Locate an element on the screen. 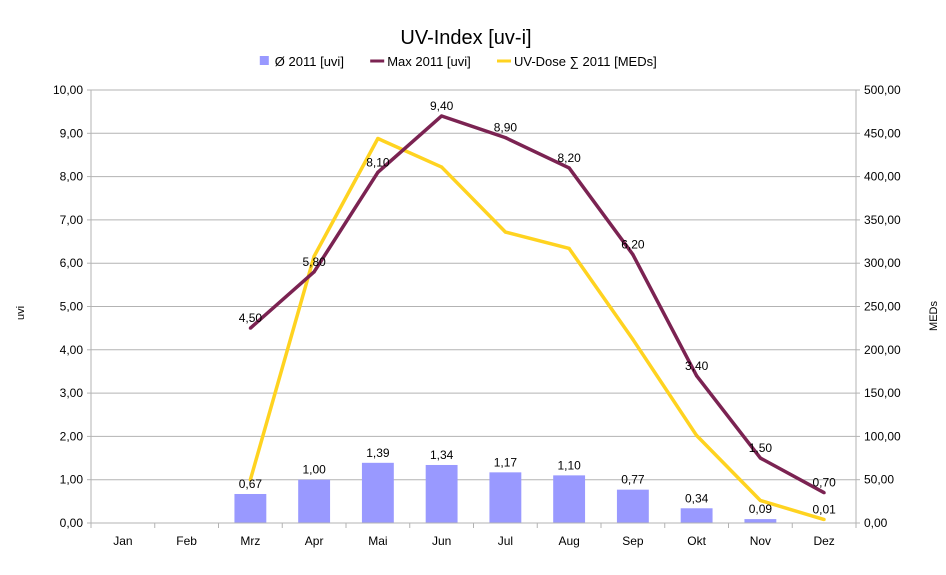 This screenshot has width=946, height=575. y2-tick-label: 50,00 is located at coordinates (879, 480).